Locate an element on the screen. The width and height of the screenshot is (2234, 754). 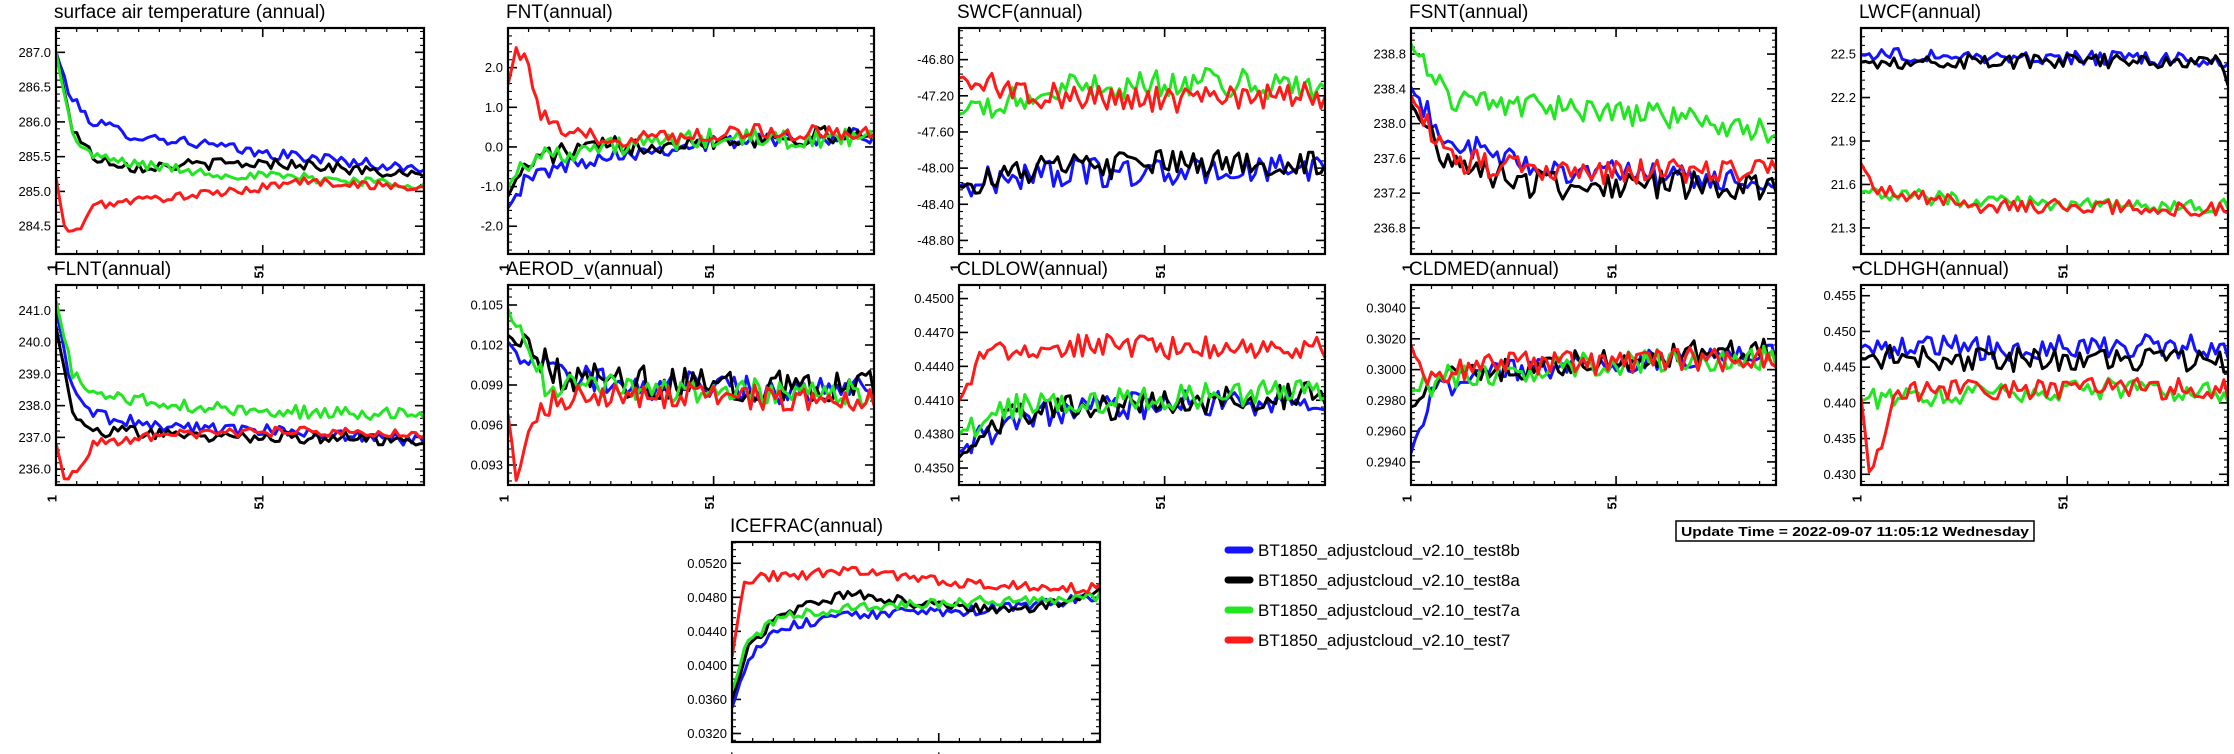
y-tick-label: 238.0 is located at coordinates (1389, 123).